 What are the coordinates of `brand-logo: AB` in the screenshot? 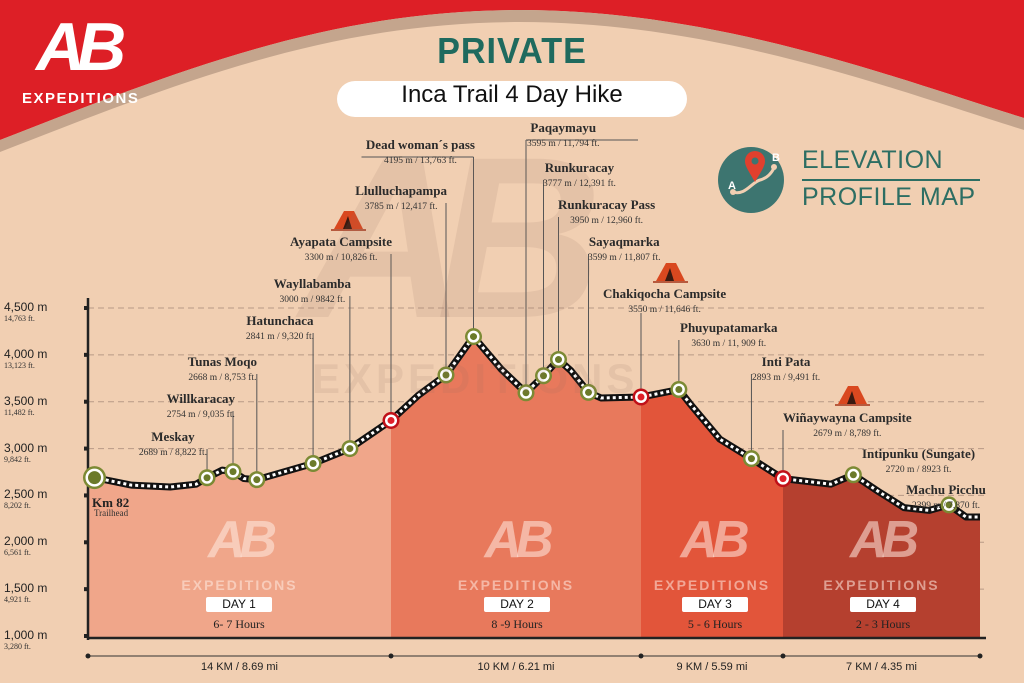 It's located at (81, 47).